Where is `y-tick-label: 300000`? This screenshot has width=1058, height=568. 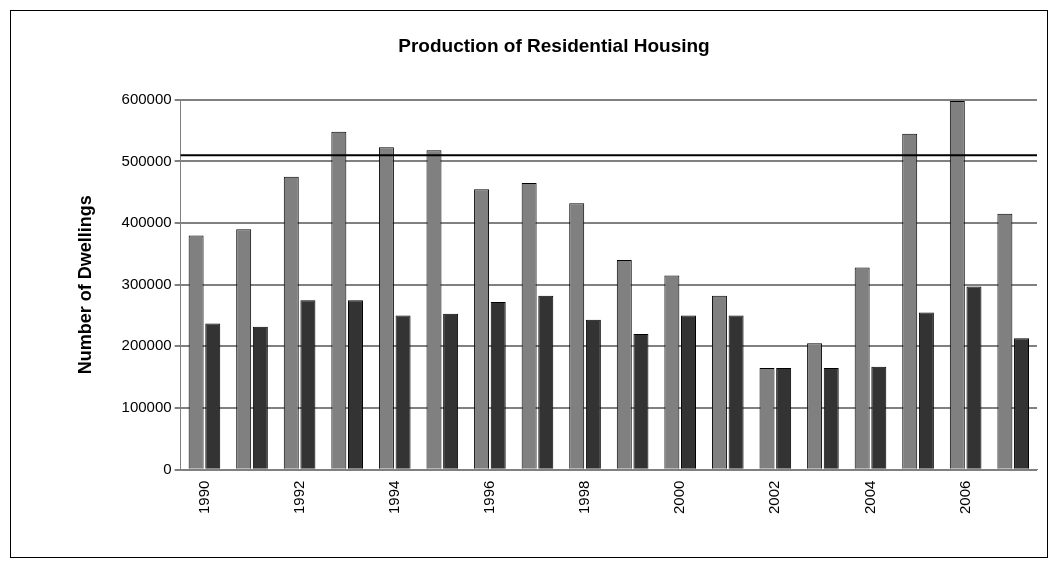
y-tick-label: 300000 is located at coordinates (146, 283).